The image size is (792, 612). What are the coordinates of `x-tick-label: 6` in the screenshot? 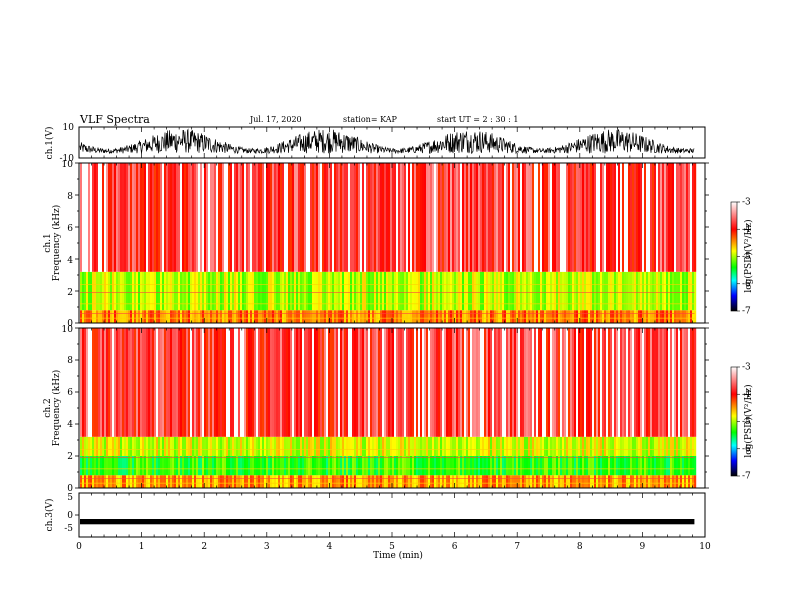 It's located at (455, 547).